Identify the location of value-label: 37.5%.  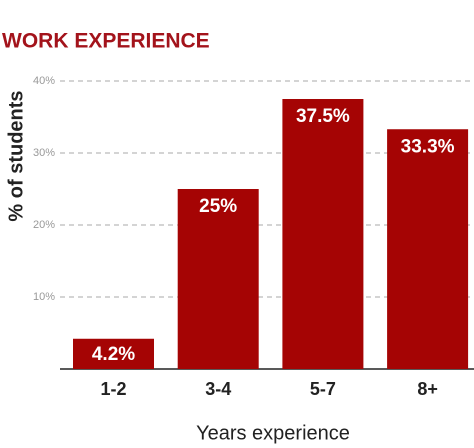
(323, 116).